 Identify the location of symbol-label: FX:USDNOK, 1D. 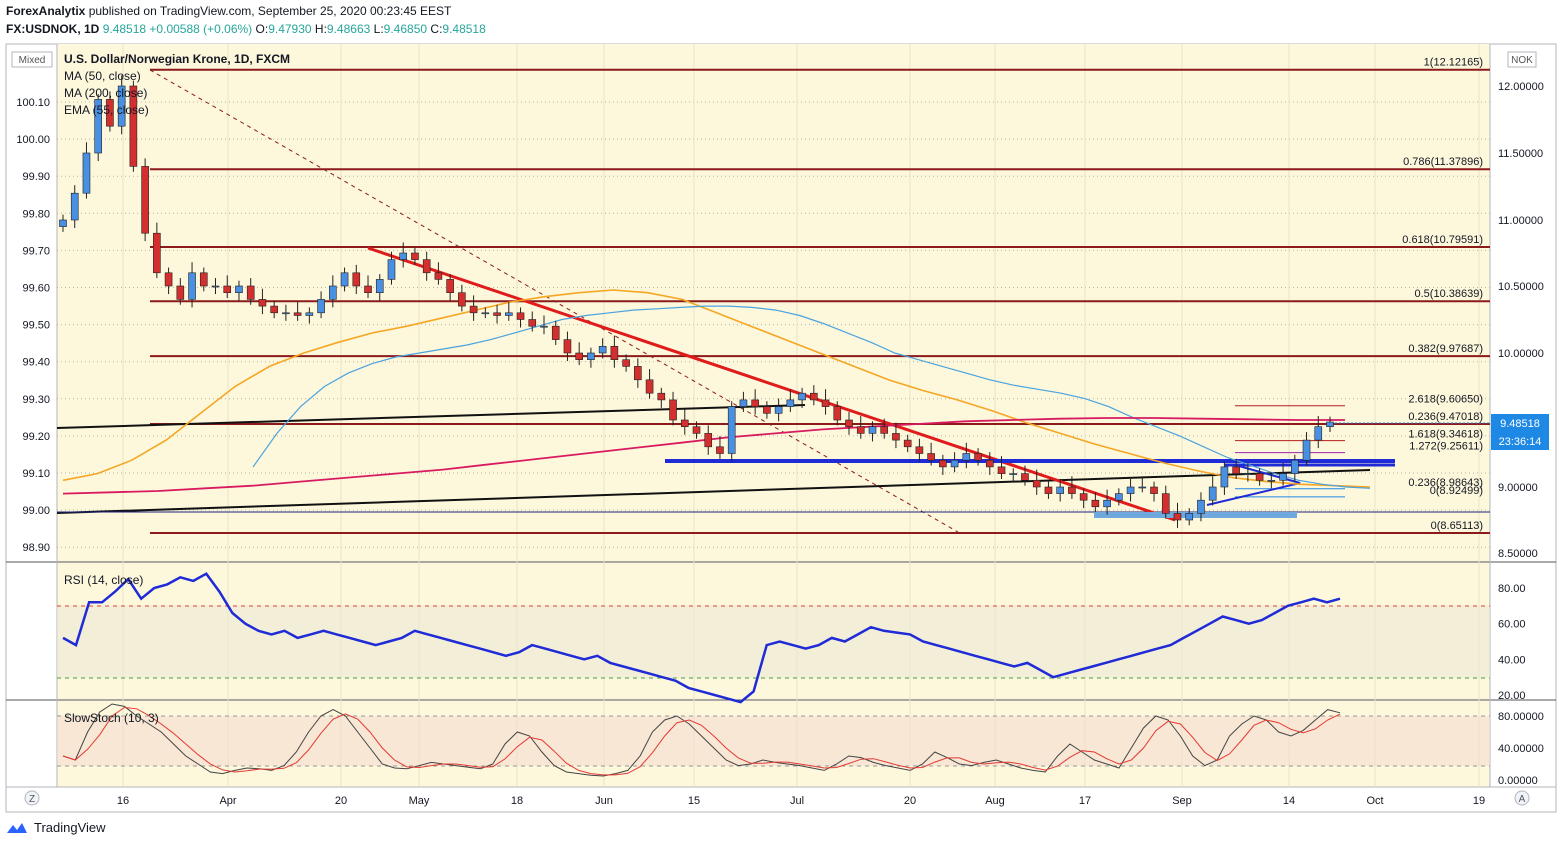
(53, 29).